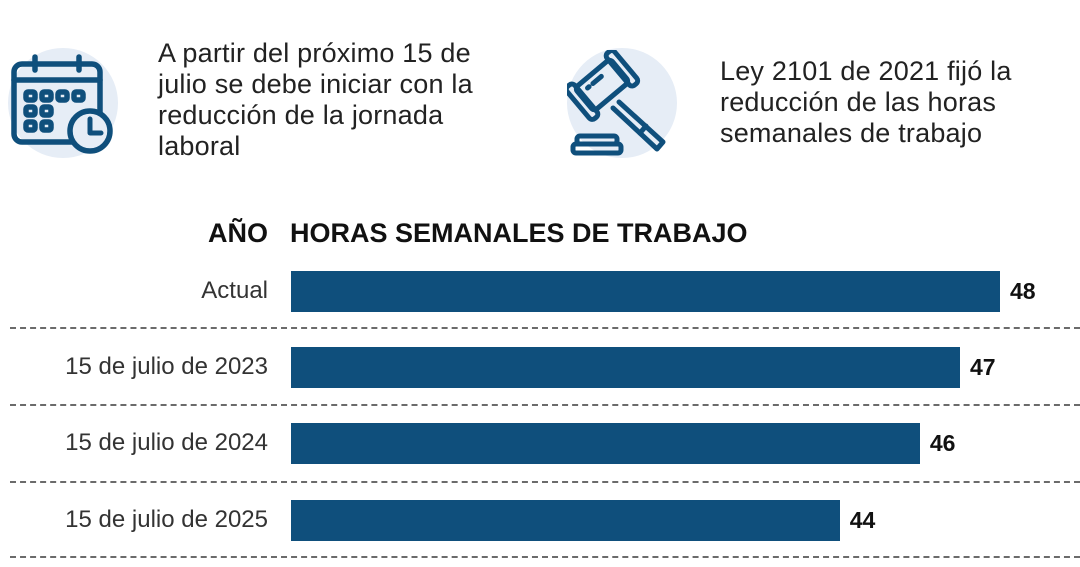 Image resolution: width=1080 pixels, height=567 pixels. Describe the element at coordinates (166, 366) in the screenshot. I see `category-label: 15 de julio de 2023` at that location.